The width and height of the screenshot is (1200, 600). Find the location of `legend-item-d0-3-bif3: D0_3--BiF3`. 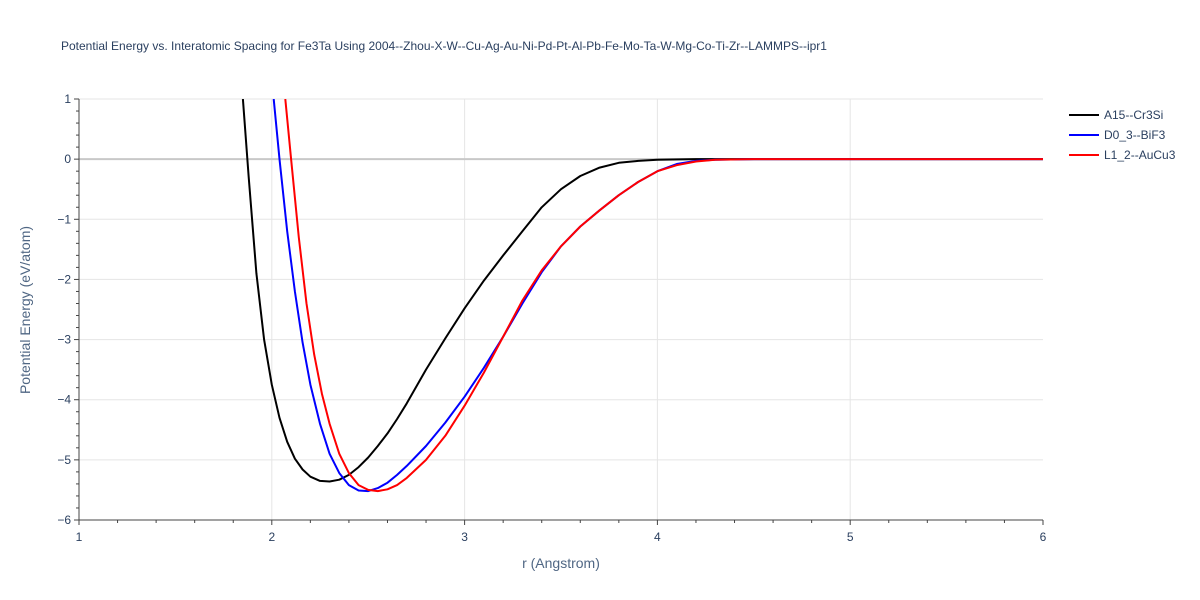

legend-item-d0-3-bif3: D0_3--BiF3 is located at coordinates (1117, 135).